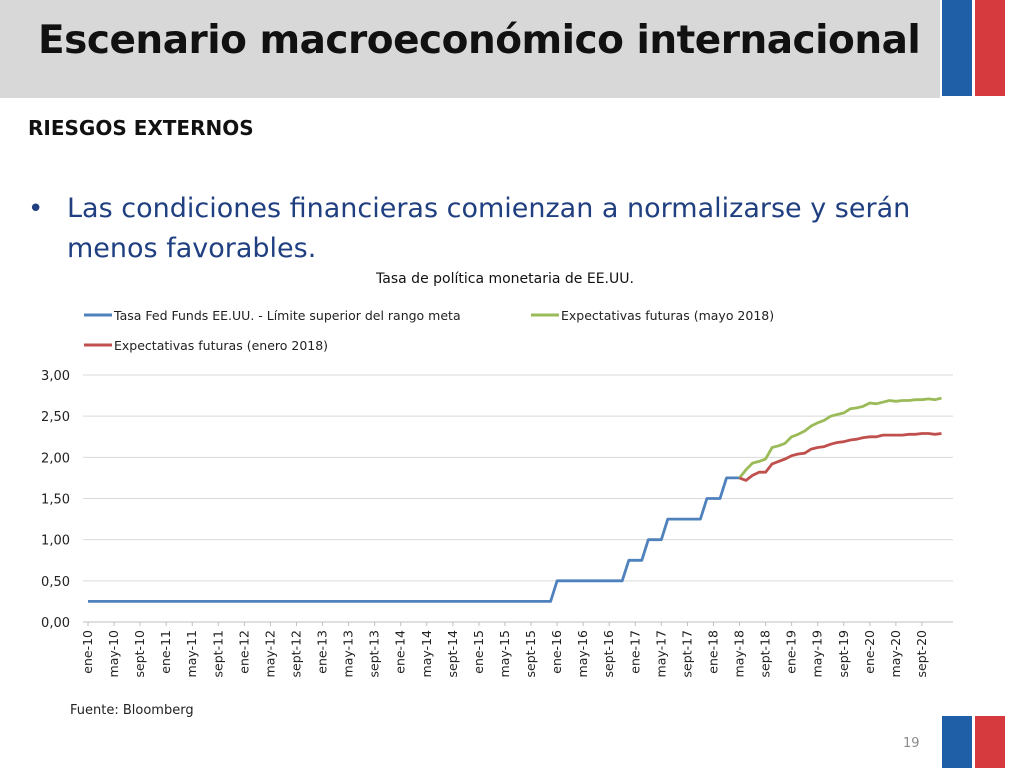 Image resolution: width=1024 pixels, height=768 pixels. I want to click on page-number: 19, so click(911, 743).